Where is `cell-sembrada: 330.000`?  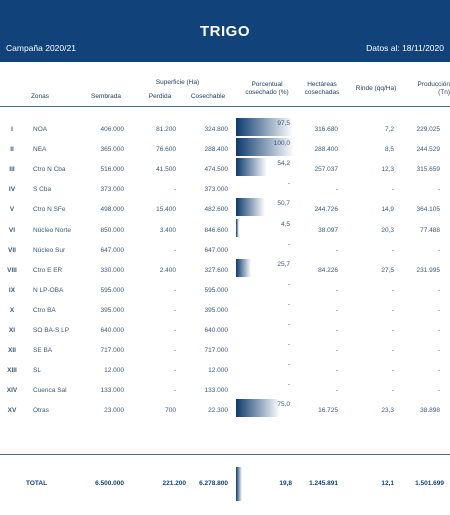
cell-sembrada: 330.000 is located at coordinates (112, 270).